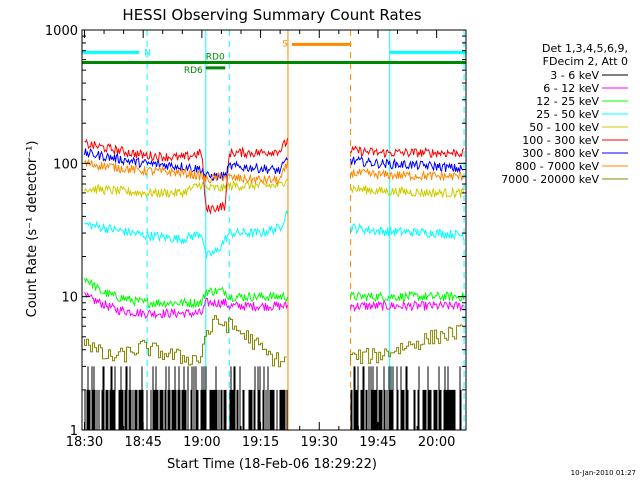 The width and height of the screenshot is (640, 480). I want to click on chart-title: HESSI Observing Summary Count Rates, so click(271, 15).